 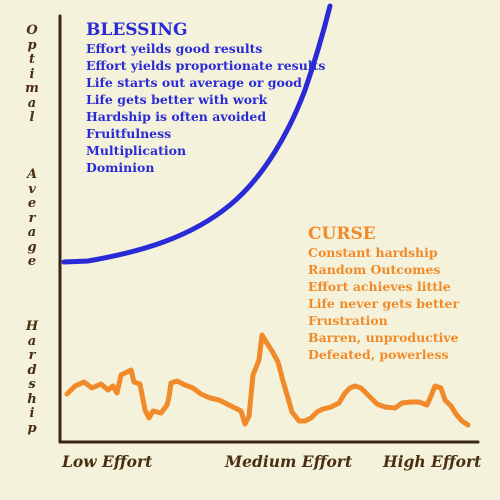 What do you see at coordinates (348, 320) in the screenshot?
I see `curse-item: Frustration` at bounding box center [348, 320].